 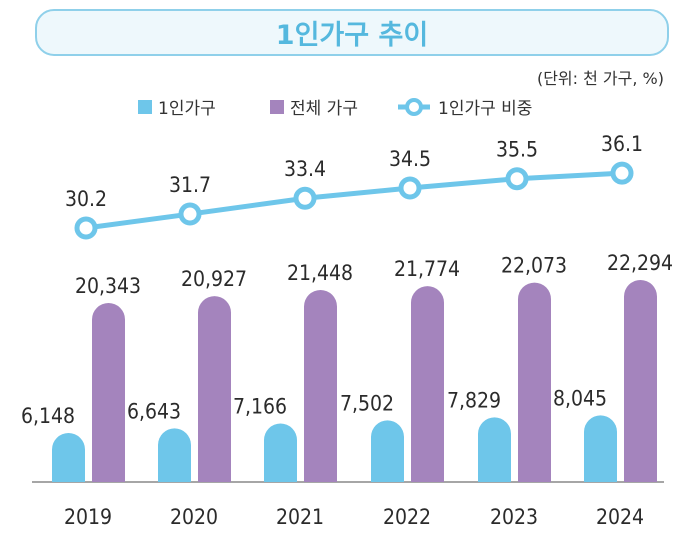 What do you see at coordinates (622, 144) in the screenshot?
I see `ratio-label-2024: 36.1` at bounding box center [622, 144].